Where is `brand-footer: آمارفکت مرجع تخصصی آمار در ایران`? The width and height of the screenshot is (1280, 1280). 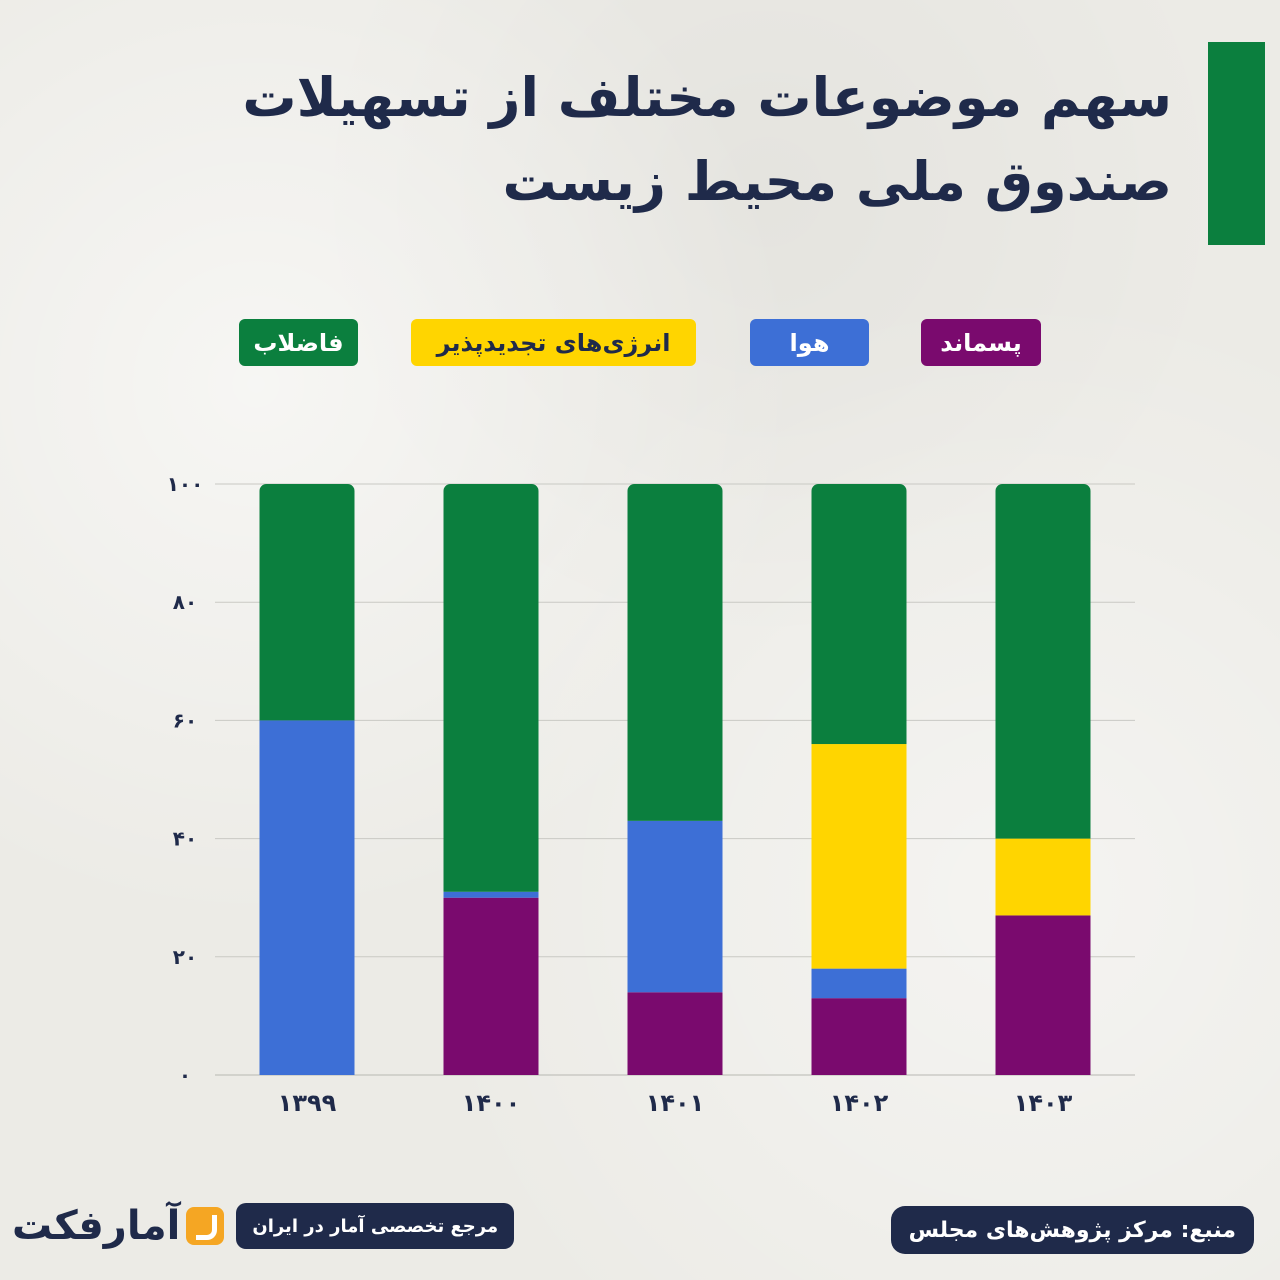
brand-footer: آمارفکت مرجع تخصصی آمار در ایران is located at coordinates (263, 1226).